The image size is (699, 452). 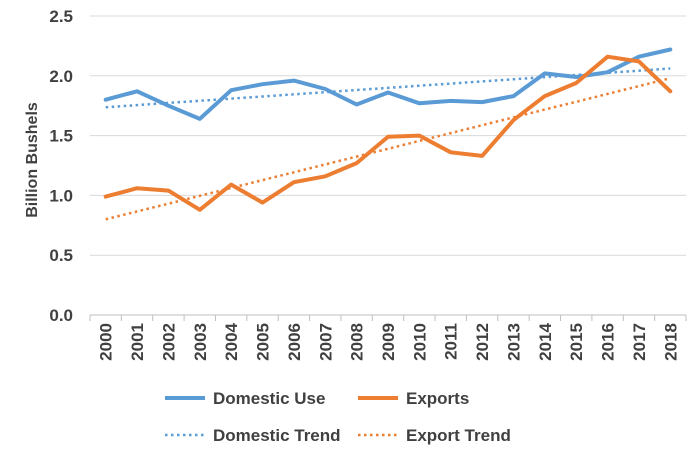 I want to click on y-tick-label: 2.5, so click(x=61, y=16).